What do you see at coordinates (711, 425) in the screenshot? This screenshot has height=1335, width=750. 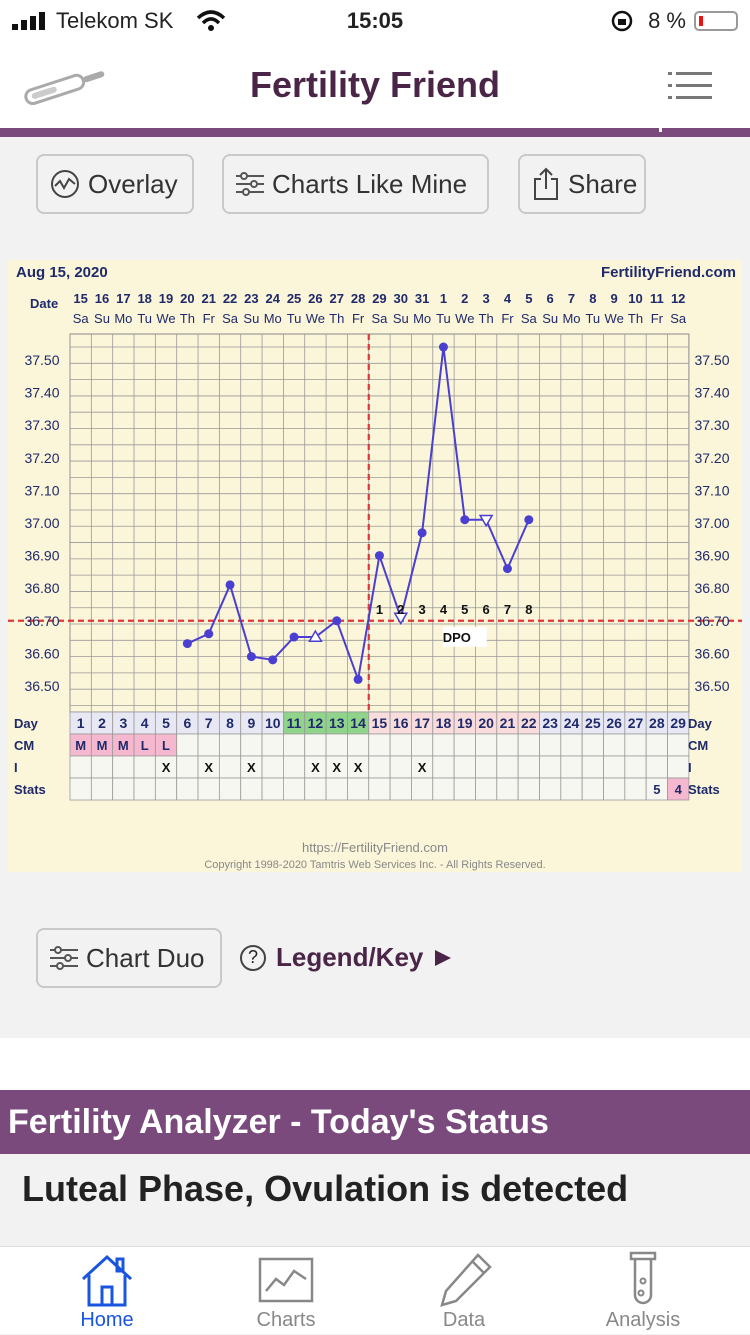 I see `y-tick-right: 37.30` at bounding box center [711, 425].